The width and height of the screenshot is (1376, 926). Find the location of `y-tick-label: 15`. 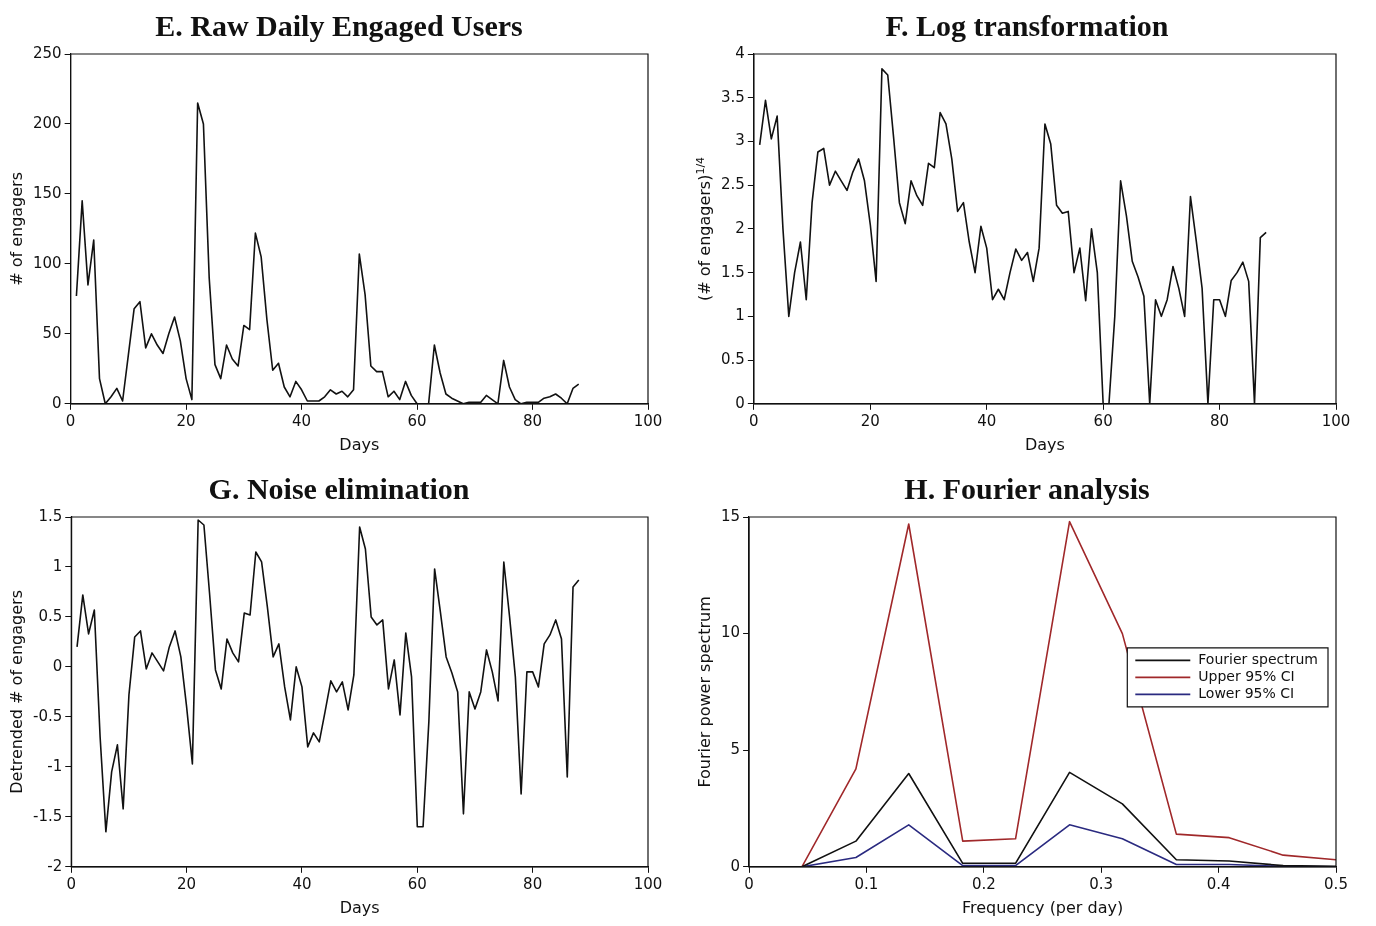

y-tick-label: 15 is located at coordinates (730, 515).